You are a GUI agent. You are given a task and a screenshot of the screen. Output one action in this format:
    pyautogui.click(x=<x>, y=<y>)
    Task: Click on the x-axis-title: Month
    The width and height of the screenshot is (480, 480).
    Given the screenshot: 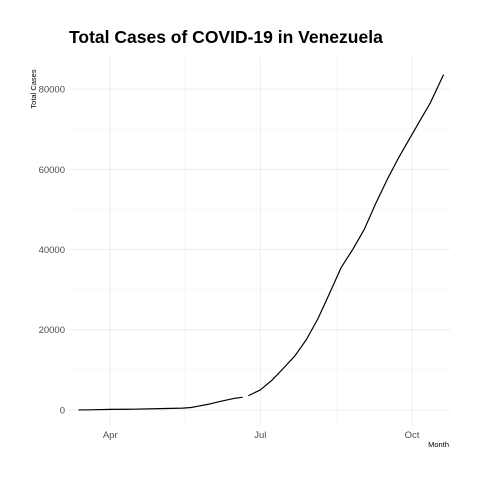 What is the action you would take?
    pyautogui.click(x=438, y=444)
    